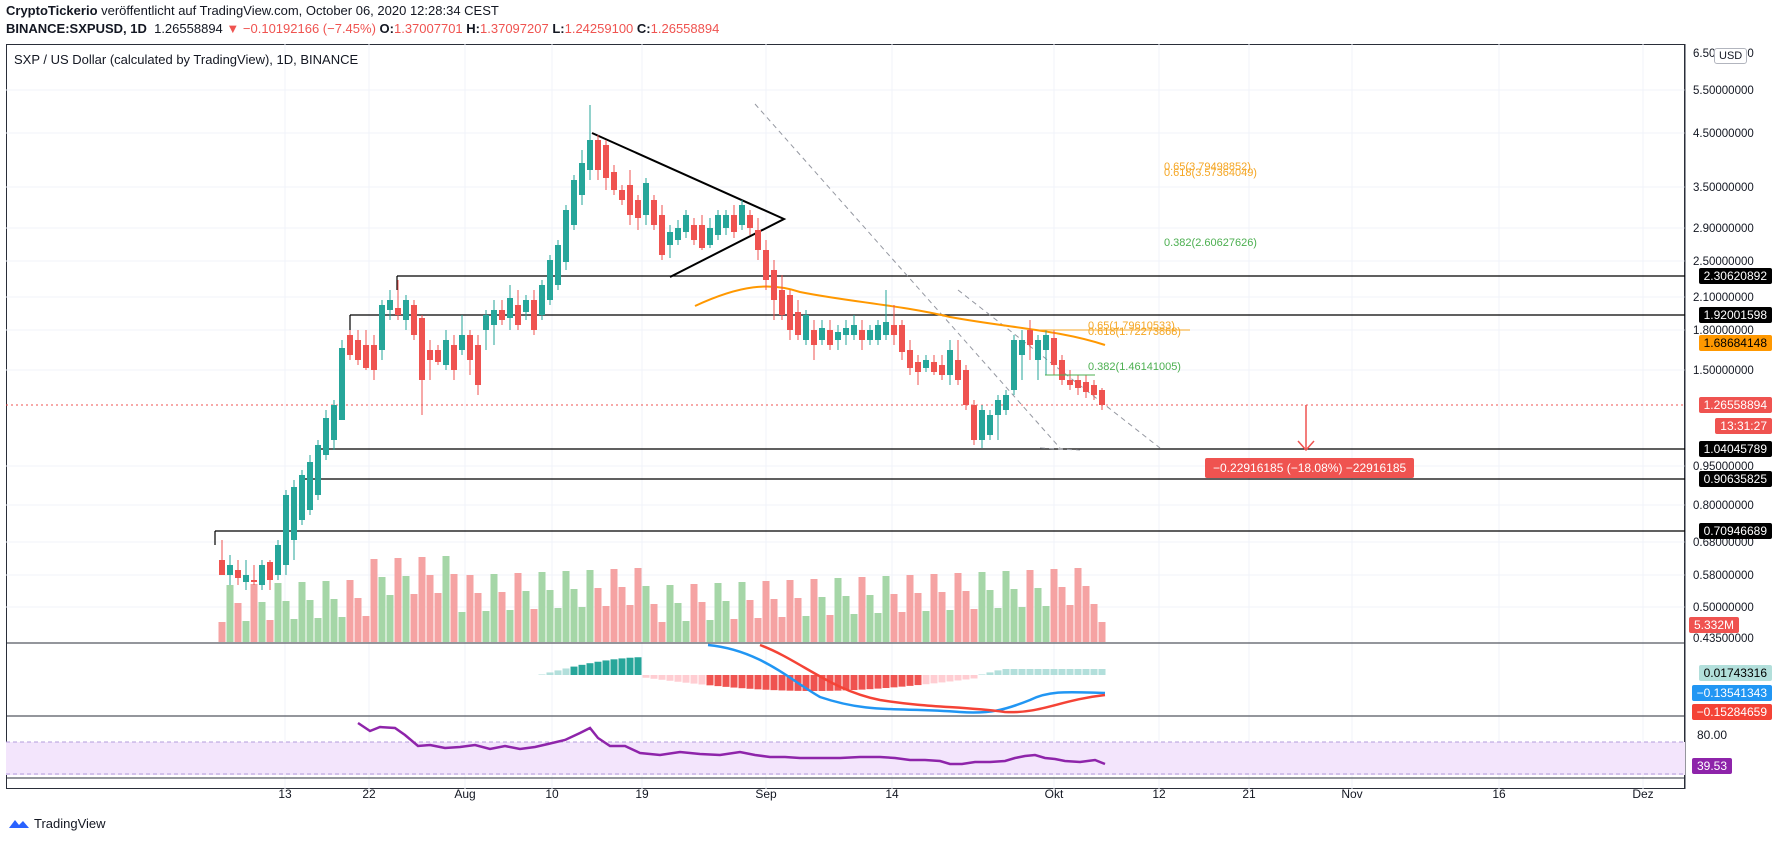 This screenshot has height=845, width=1780. What do you see at coordinates (1134, 332) in the screenshot?
I see `fib-label-lower-618: 0.618(1.72273868)` at bounding box center [1134, 332].